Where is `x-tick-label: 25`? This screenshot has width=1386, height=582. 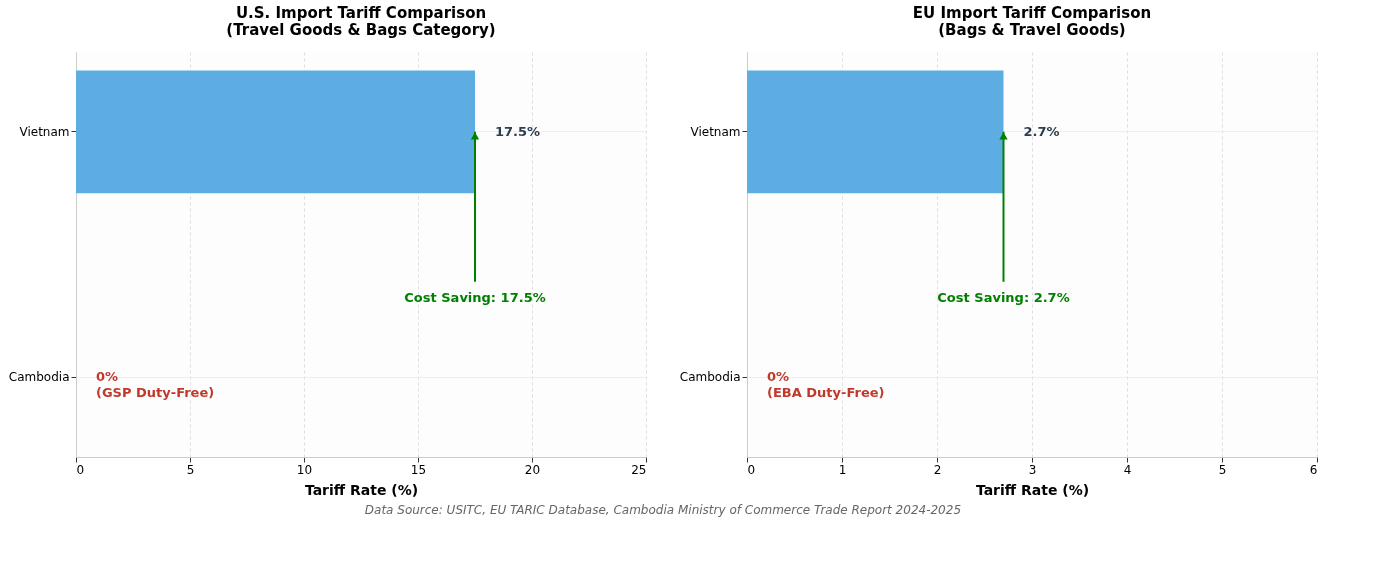 x-tick-label: 25 is located at coordinates (639, 469).